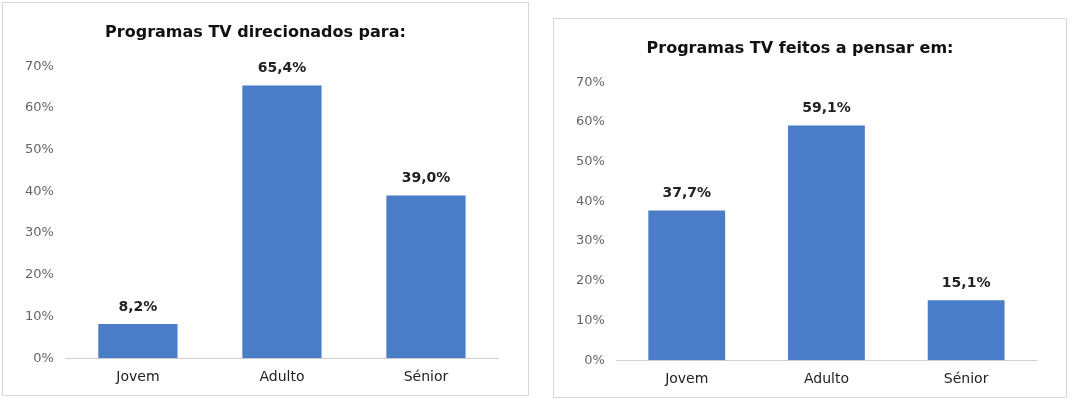  I want to click on data-label: 39,0%, so click(426, 177).